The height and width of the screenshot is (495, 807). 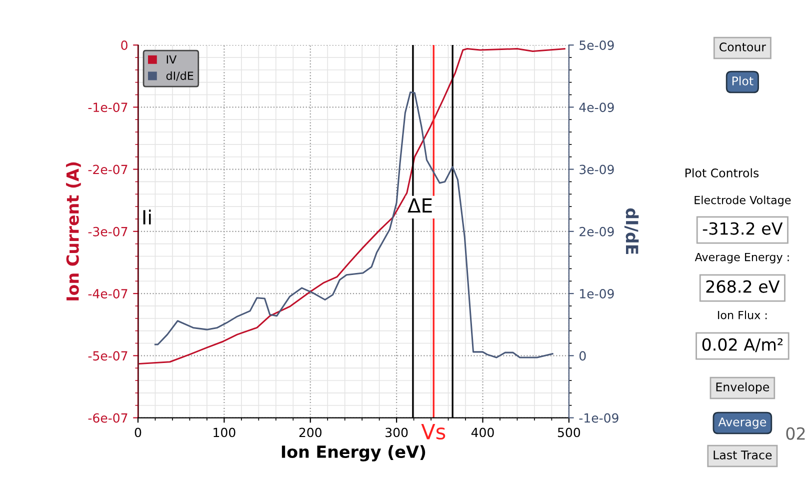 I want to click on text: Envelope, so click(x=743, y=388).